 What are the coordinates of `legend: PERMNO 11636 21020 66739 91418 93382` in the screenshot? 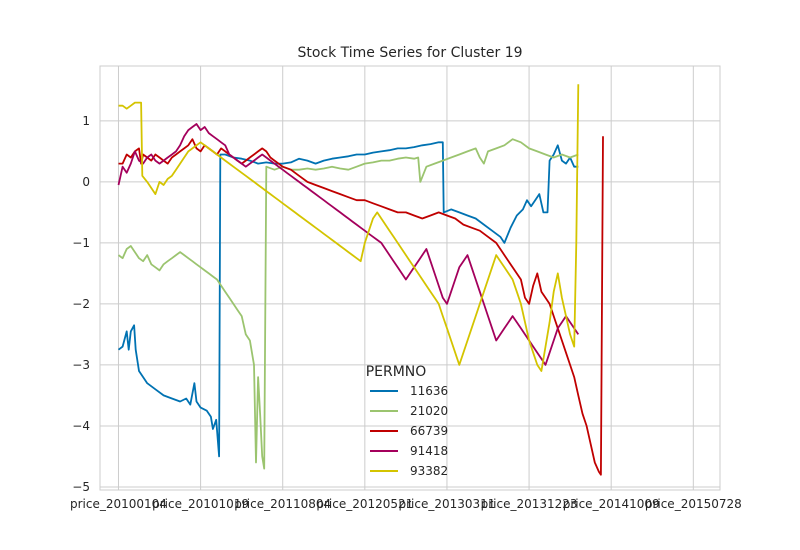 It's located at (407, 421).